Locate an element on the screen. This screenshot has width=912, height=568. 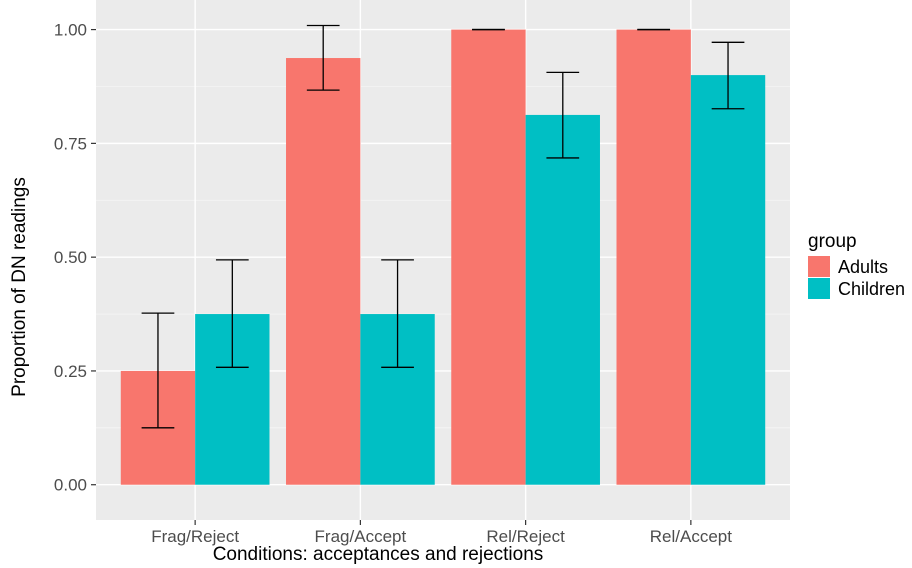
bar-adults-rel-accept is located at coordinates (653, 257).